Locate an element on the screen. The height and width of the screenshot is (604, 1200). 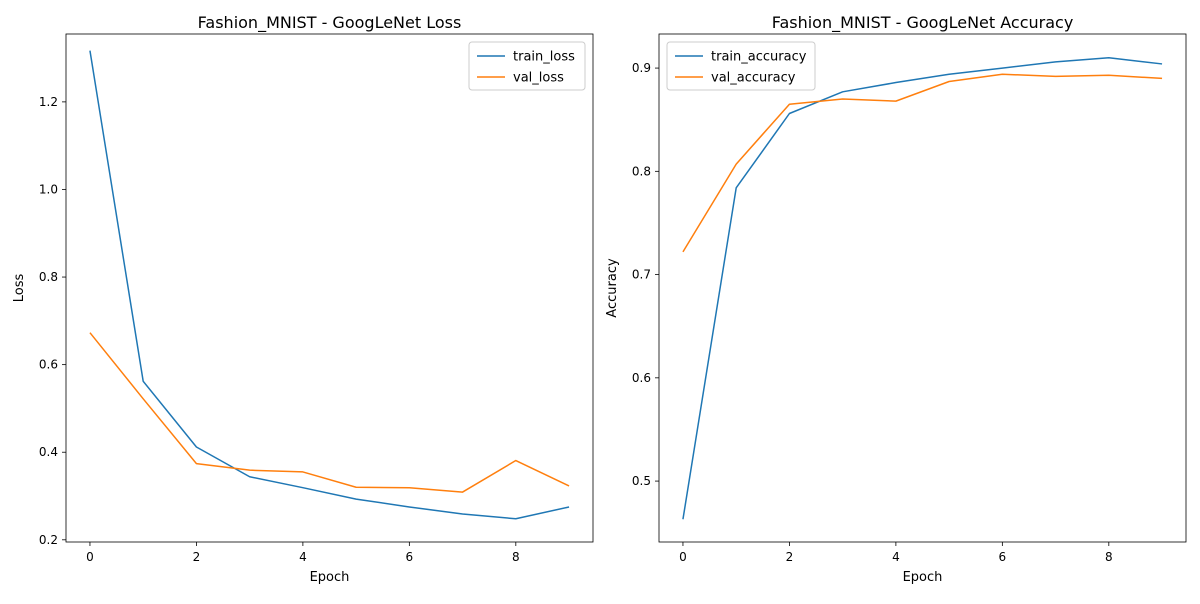
series-line-val_accuracy is located at coordinates (922, 163).